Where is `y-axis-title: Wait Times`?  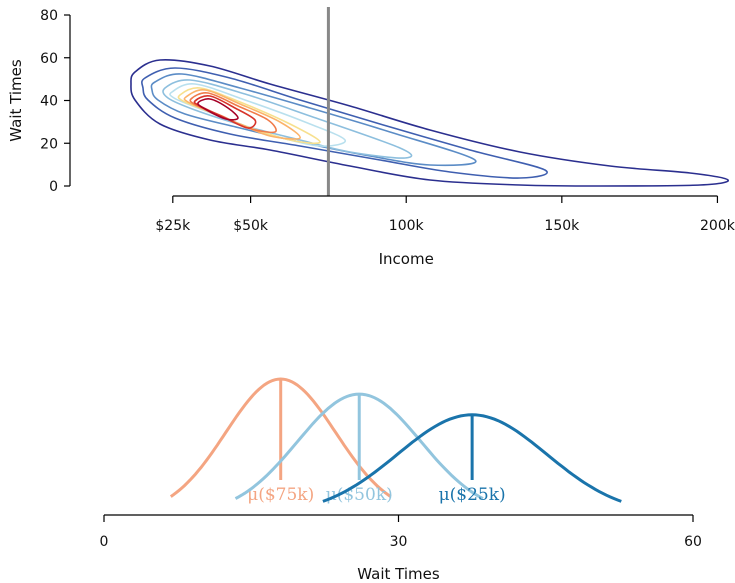 y-axis-title: Wait Times is located at coordinates (16, 100).